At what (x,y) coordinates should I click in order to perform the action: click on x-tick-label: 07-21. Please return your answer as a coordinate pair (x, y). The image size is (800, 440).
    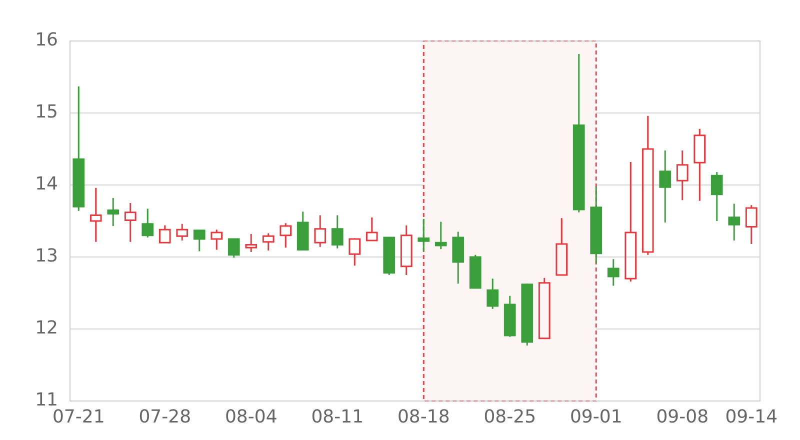
    Looking at the image, I should click on (78, 417).